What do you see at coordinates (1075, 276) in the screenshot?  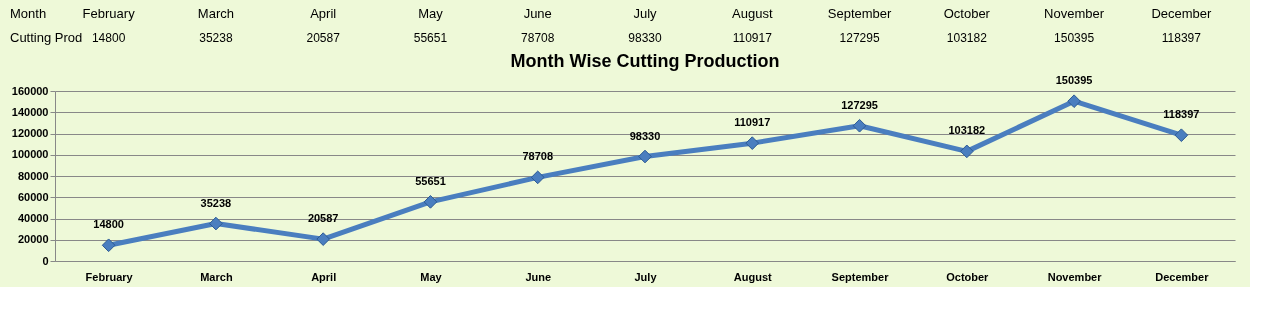 I see `x-tick-label: November` at bounding box center [1075, 276].